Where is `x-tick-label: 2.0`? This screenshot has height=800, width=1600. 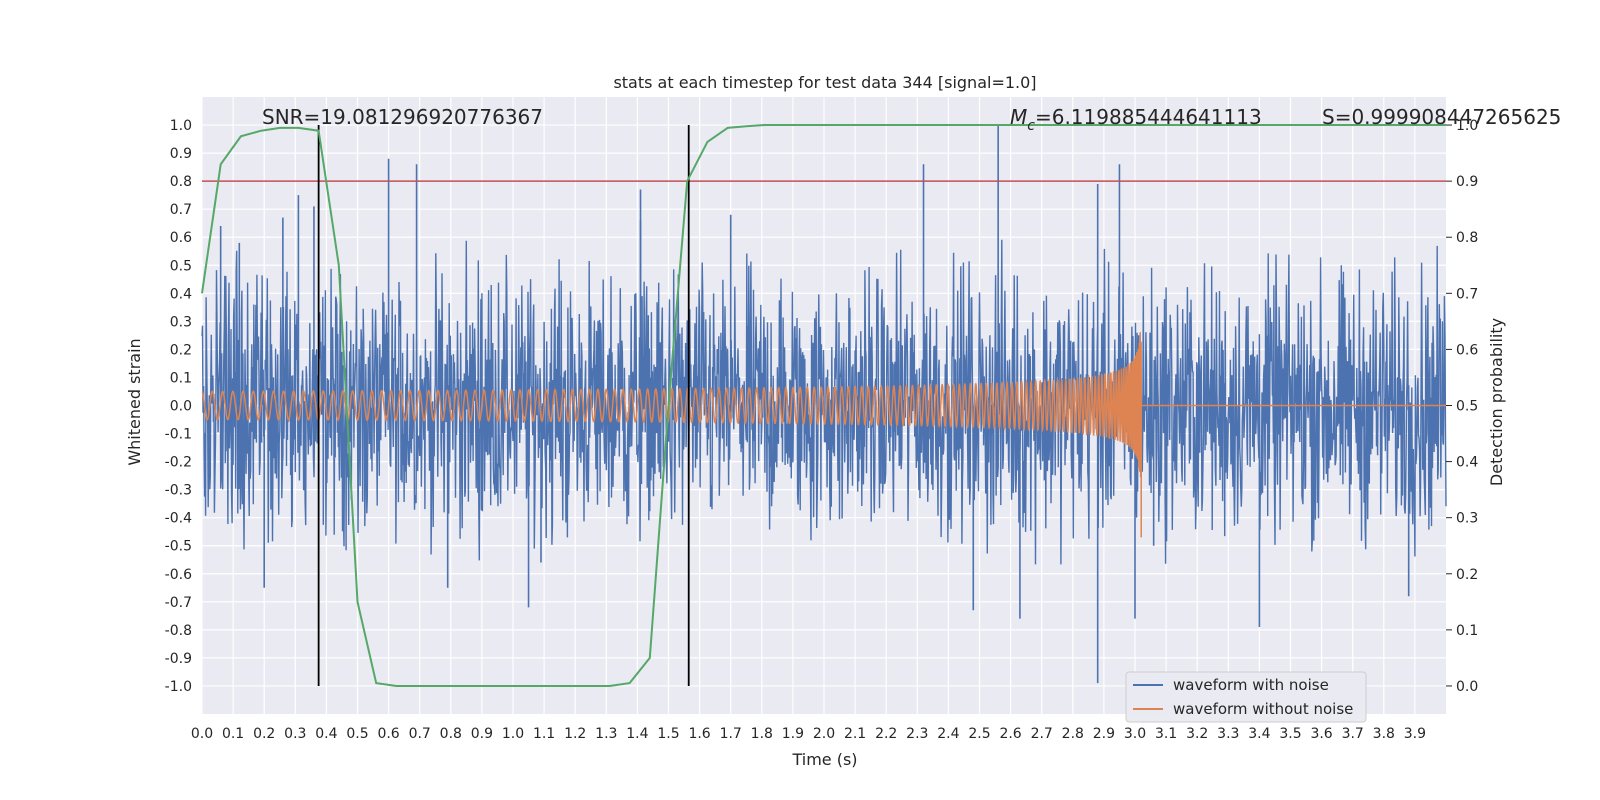 x-tick-label: 2.0 is located at coordinates (824, 734).